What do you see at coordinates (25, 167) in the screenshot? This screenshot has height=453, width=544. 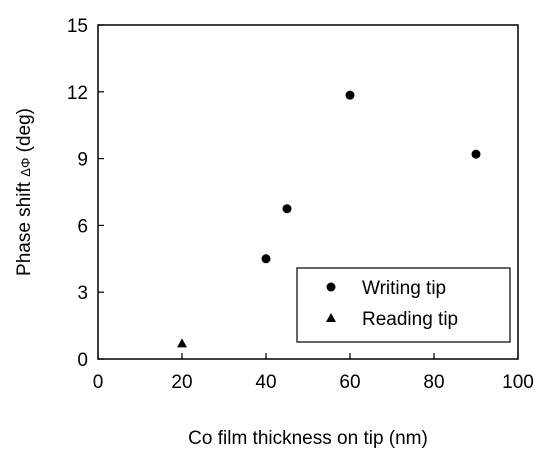 I see `y-axis-label-symbol: ΔΦ` at bounding box center [25, 167].